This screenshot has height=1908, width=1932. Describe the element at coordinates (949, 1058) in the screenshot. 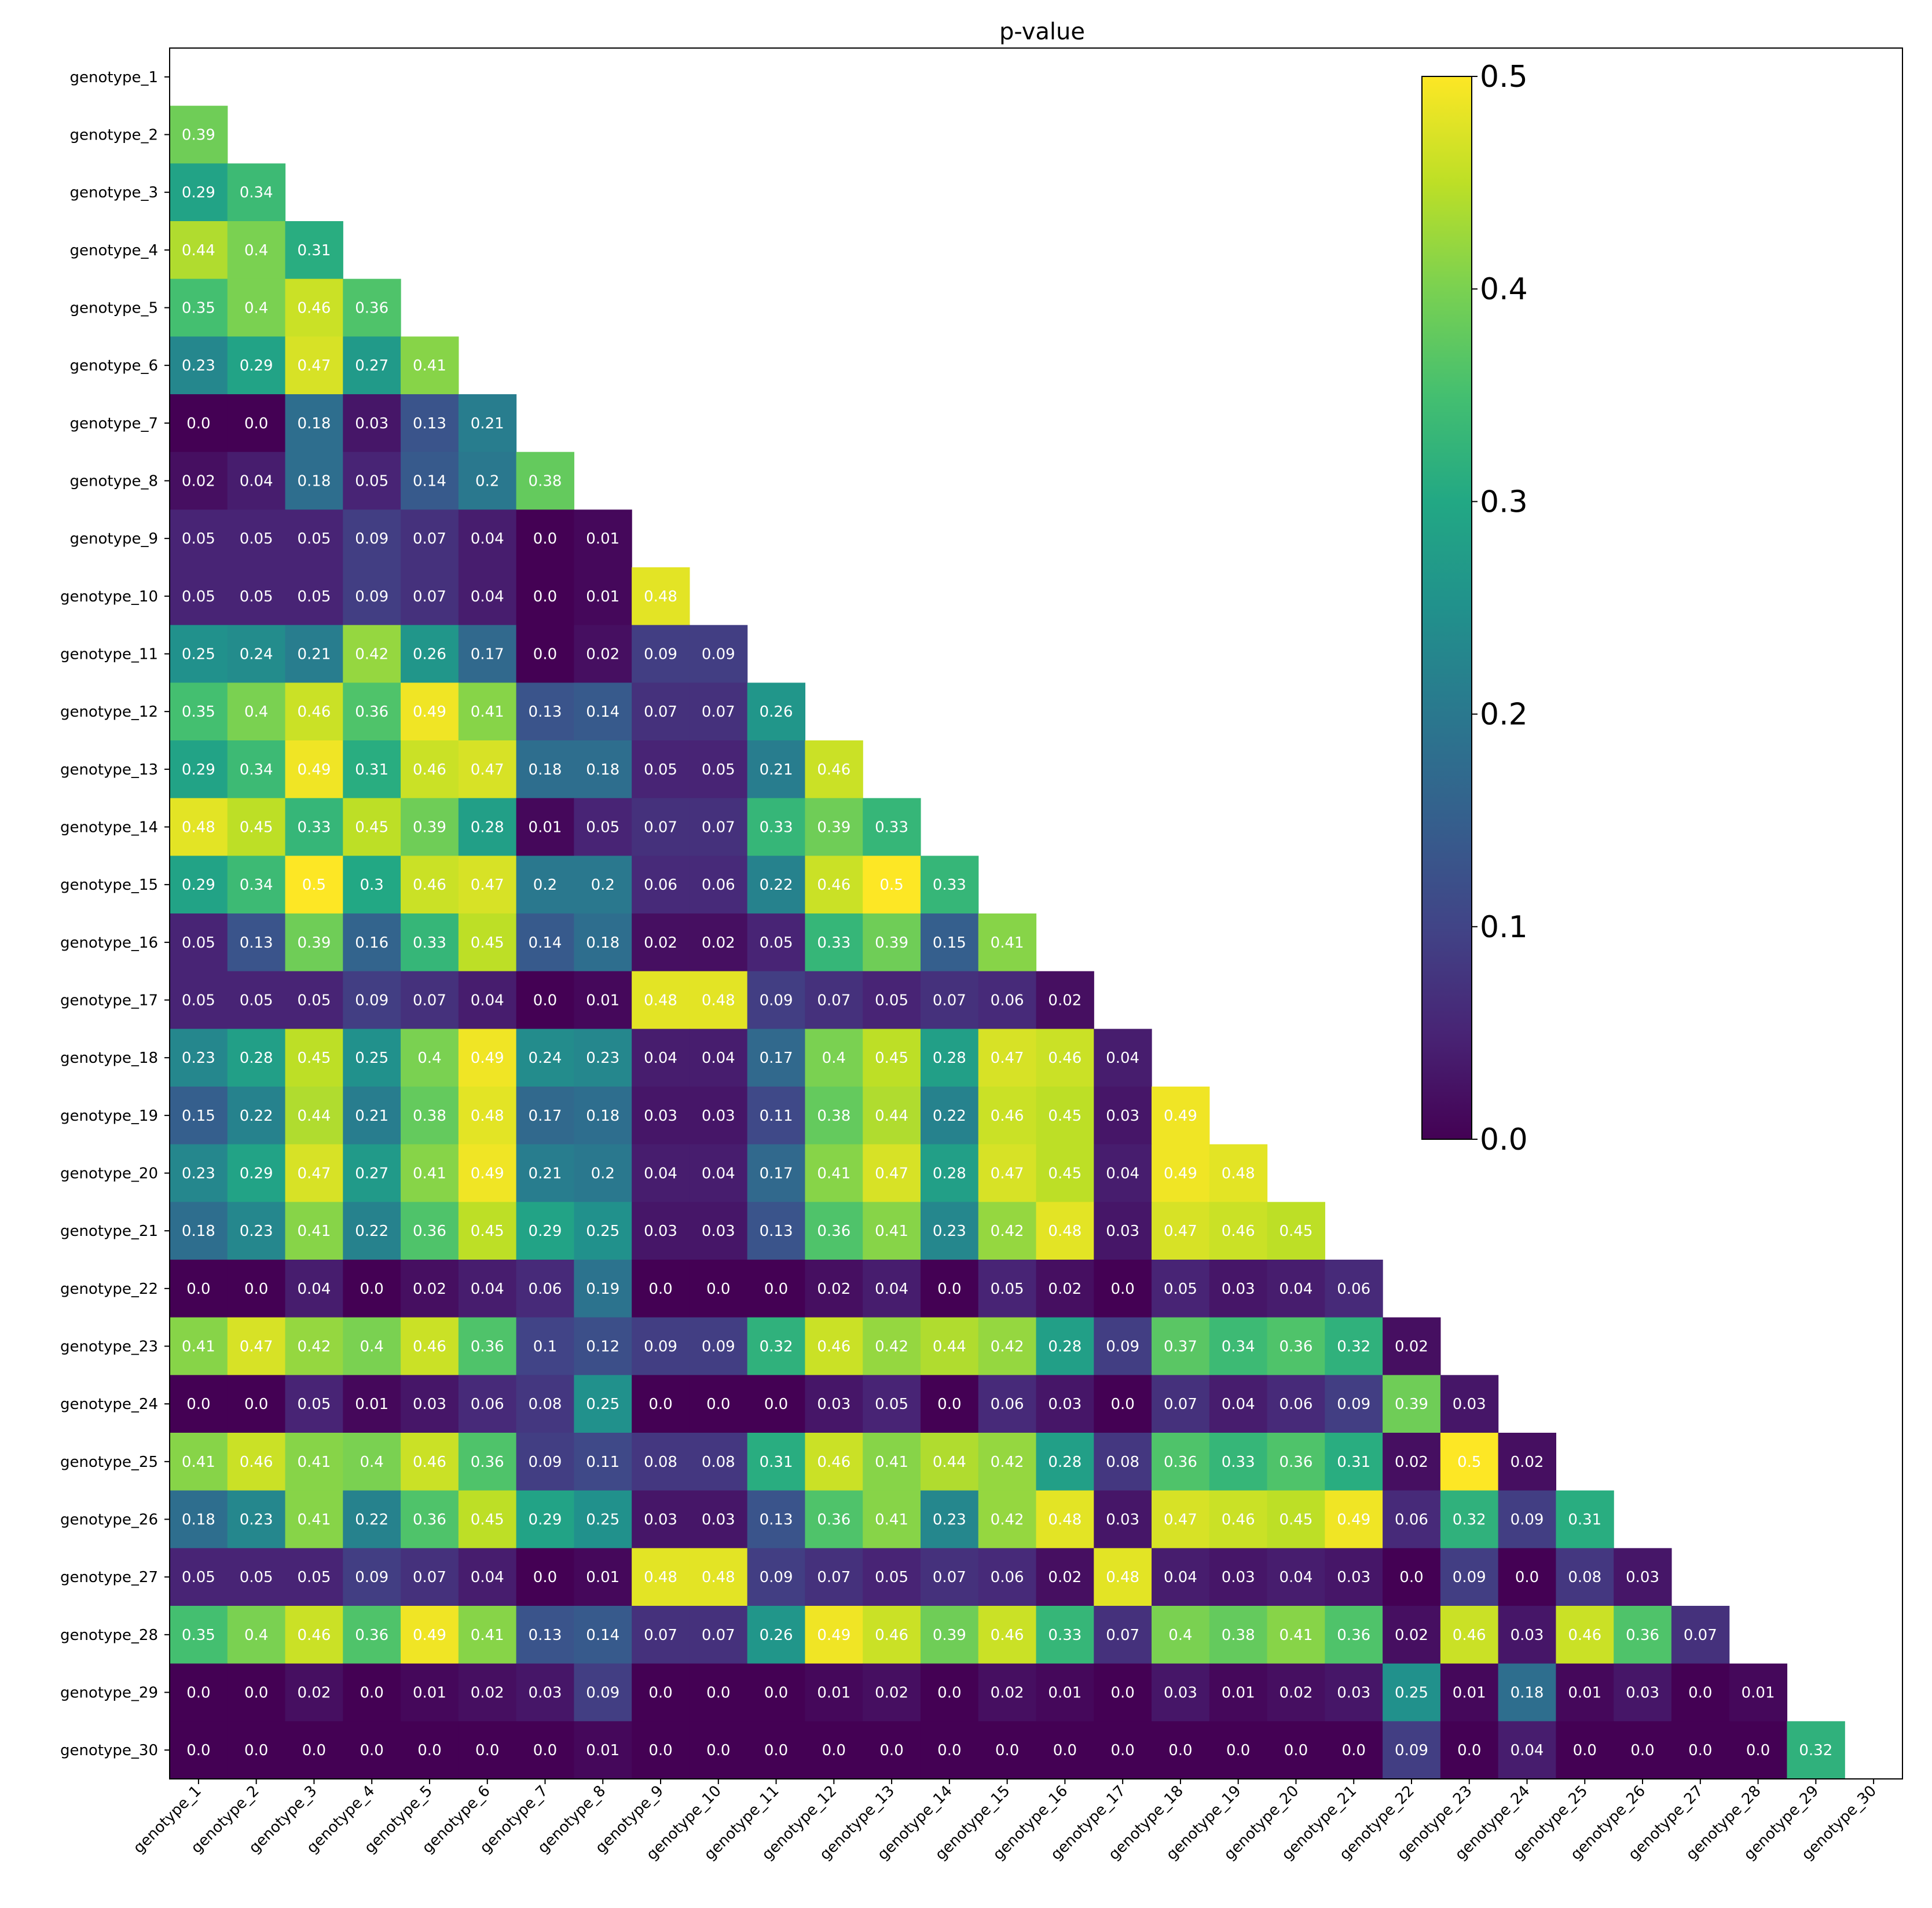

I see `heatmap-cell-value: 0.28` at that location.